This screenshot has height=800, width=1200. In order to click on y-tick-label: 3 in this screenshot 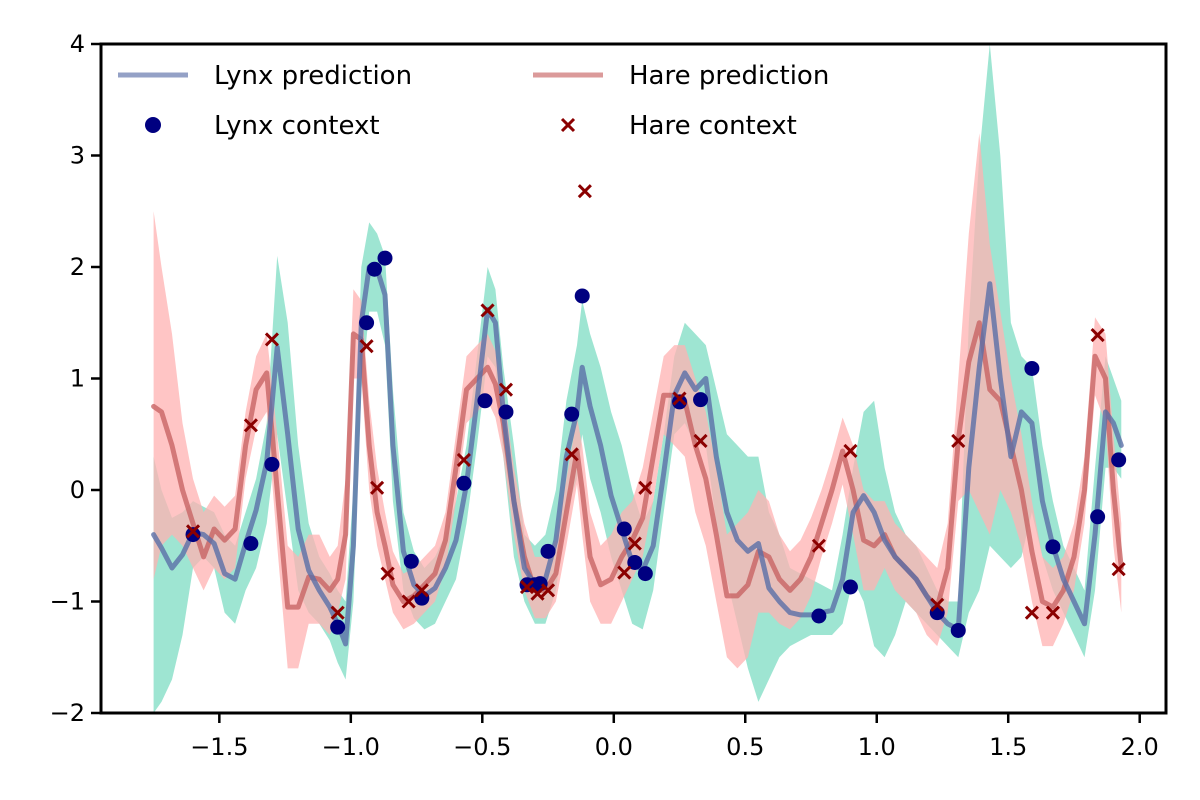, I will do `click(77, 156)`.